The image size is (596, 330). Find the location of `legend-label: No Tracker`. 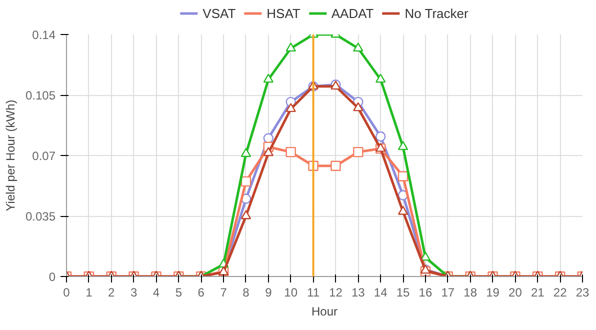

legend-label: No Tracker is located at coordinates (436, 13).